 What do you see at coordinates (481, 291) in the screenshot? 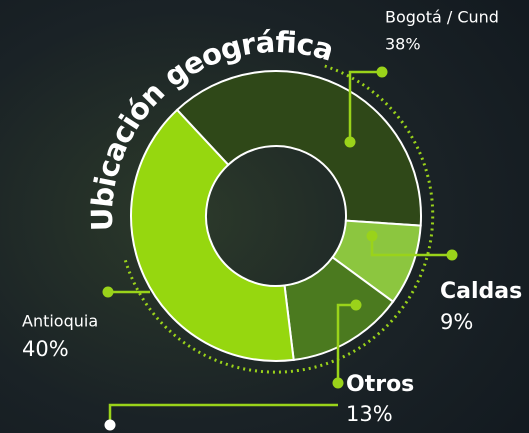
I see `category-label: Caldas` at bounding box center [481, 291].